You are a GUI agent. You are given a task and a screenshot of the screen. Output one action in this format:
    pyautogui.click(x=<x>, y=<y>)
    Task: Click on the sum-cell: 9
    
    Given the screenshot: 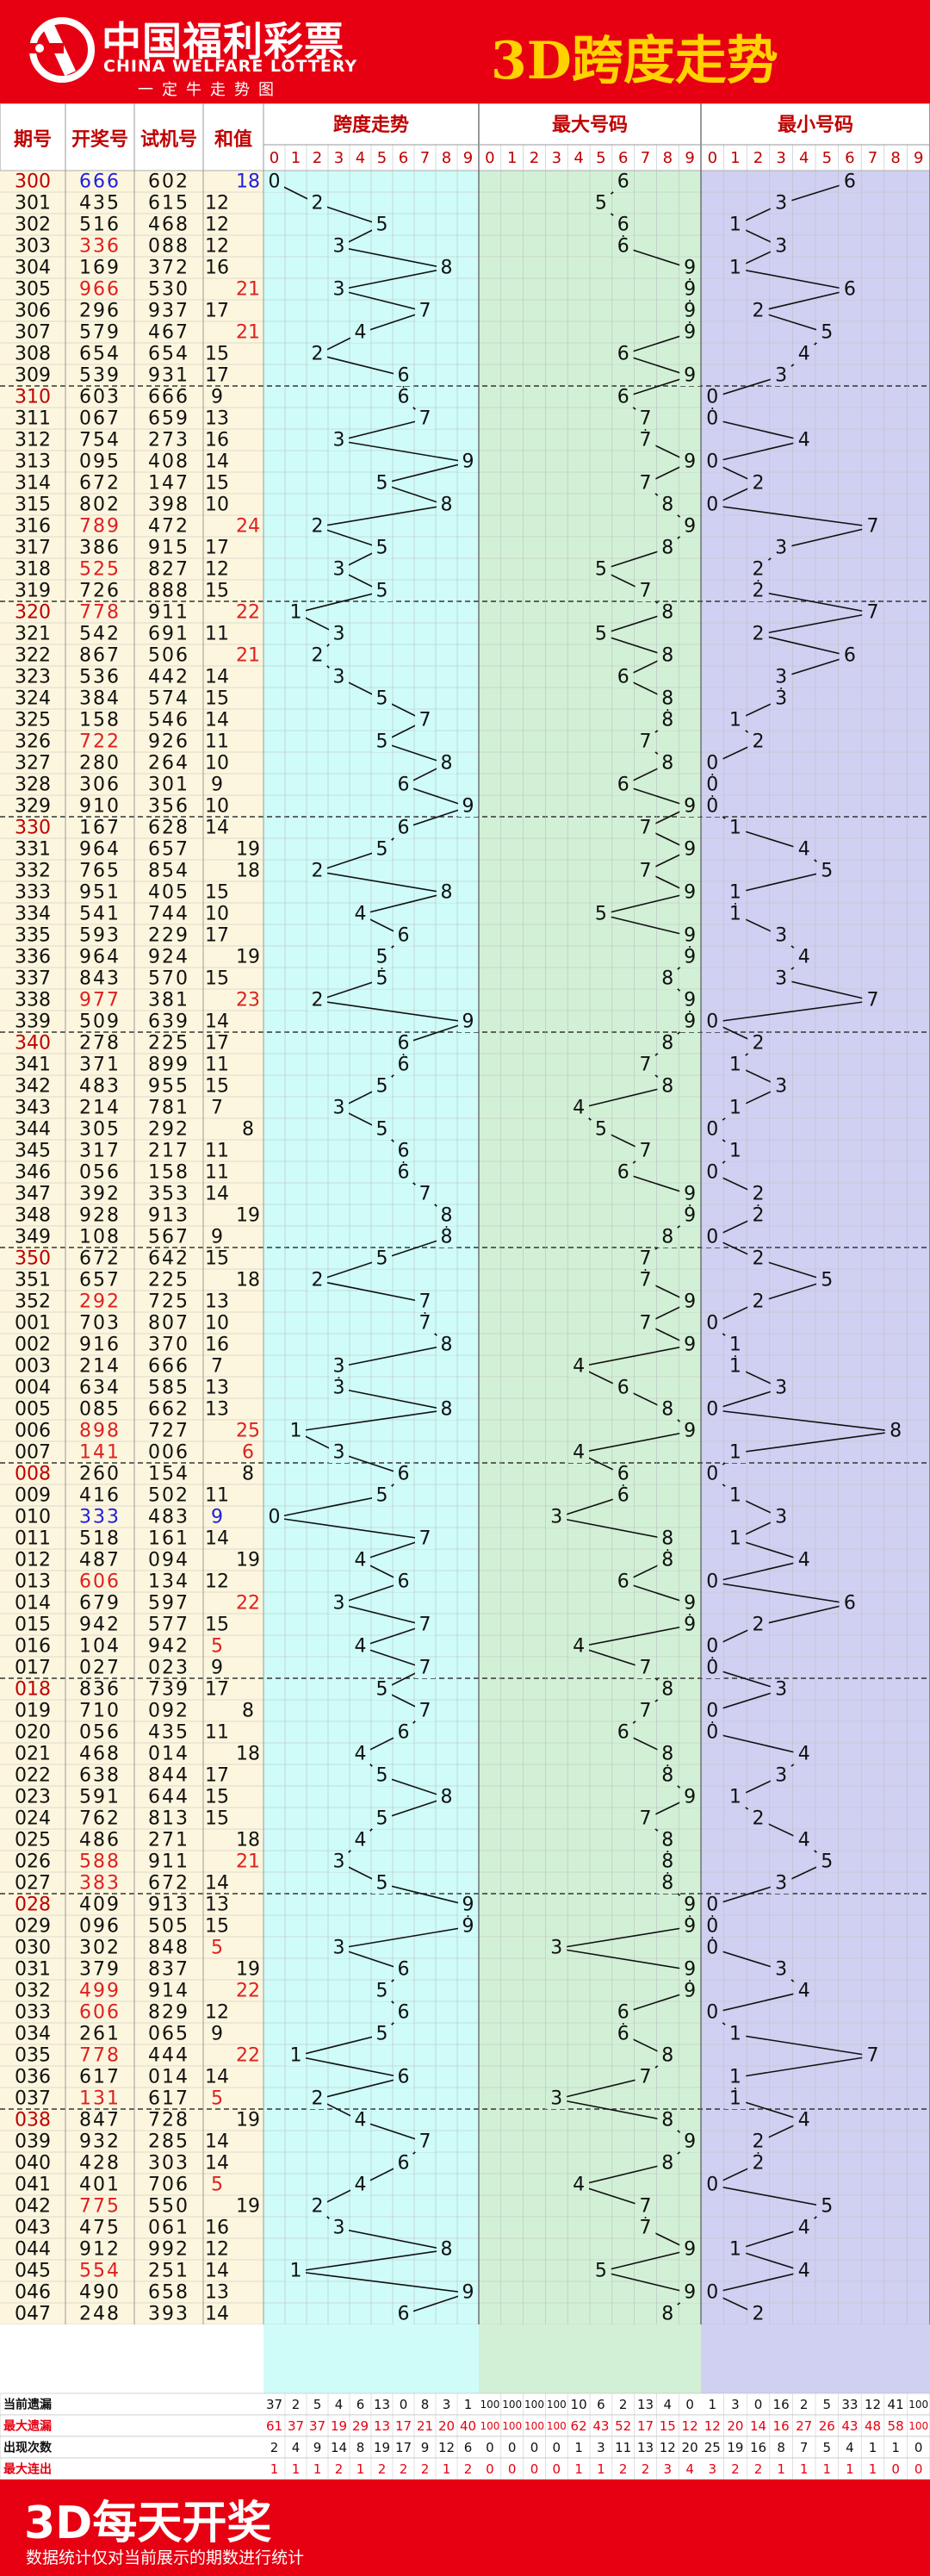 What is the action you would take?
    pyautogui.click(x=217, y=1518)
    